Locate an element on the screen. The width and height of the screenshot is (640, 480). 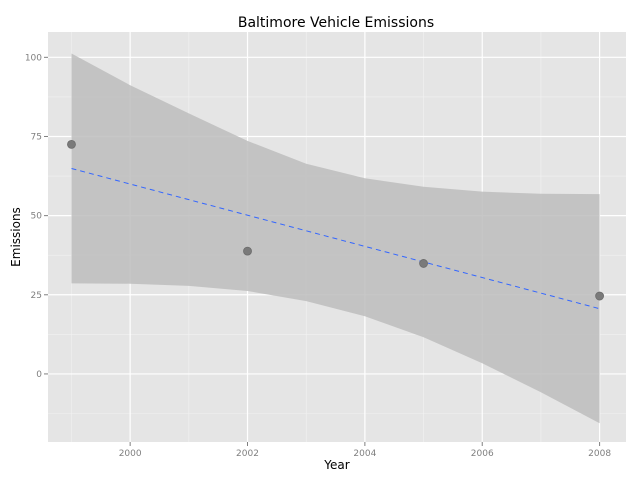
x-tick-label: 2002 is located at coordinates (247, 454).